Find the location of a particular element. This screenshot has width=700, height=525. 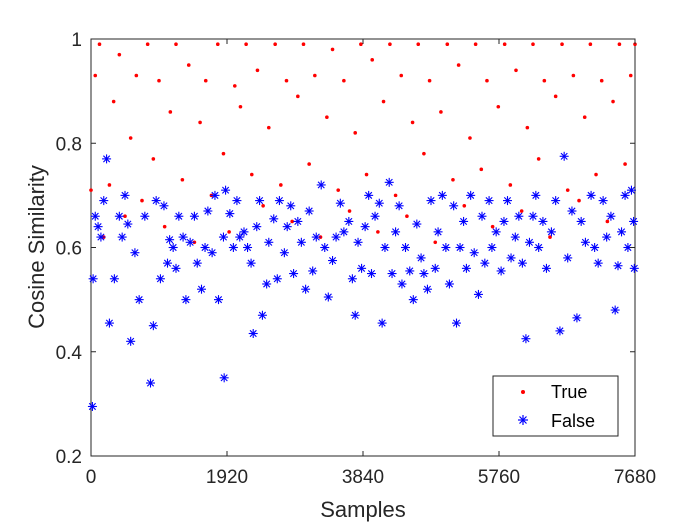

legend-false-marker is located at coordinates (523, 420).